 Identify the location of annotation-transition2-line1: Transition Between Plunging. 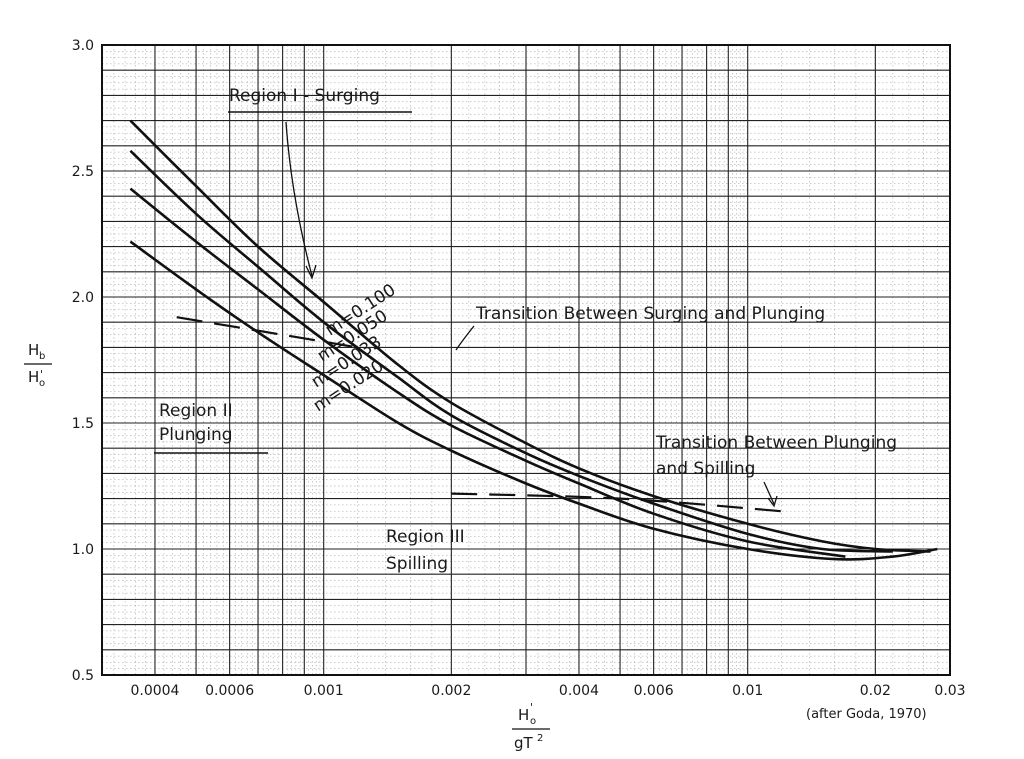
(776, 443).